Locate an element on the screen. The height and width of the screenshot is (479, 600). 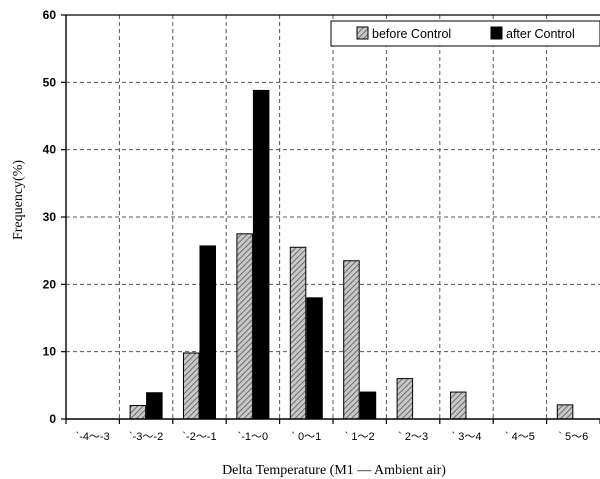
x-tick-label: `-1～0 is located at coordinates (253, 437).